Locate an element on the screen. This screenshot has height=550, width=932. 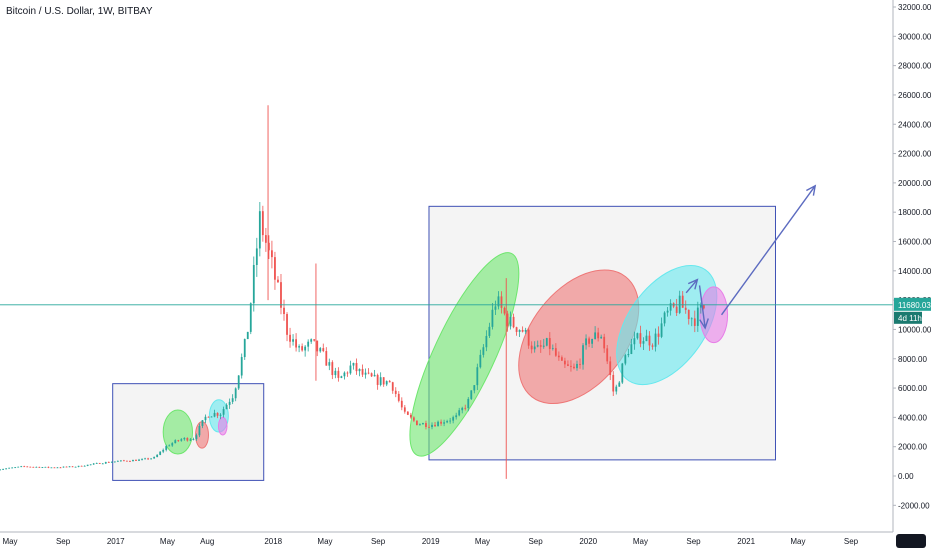
ellipse-pink is located at coordinates (714, 315).